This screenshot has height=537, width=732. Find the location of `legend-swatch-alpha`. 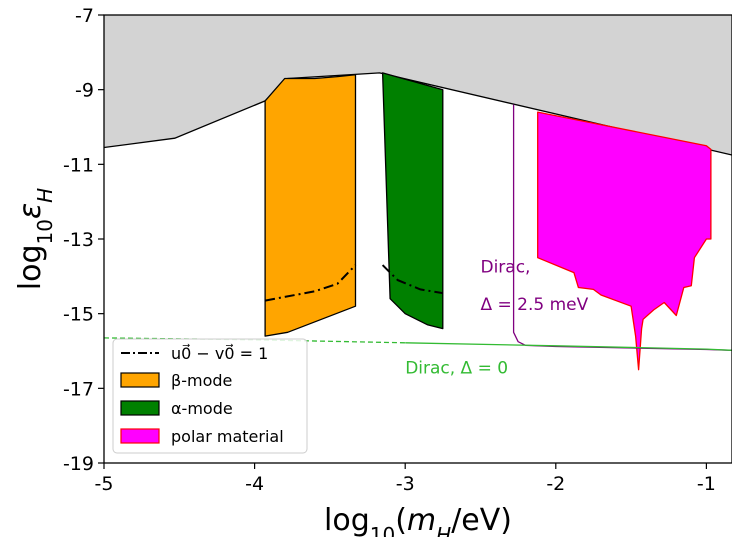

legend-swatch-alpha is located at coordinates (140, 408).